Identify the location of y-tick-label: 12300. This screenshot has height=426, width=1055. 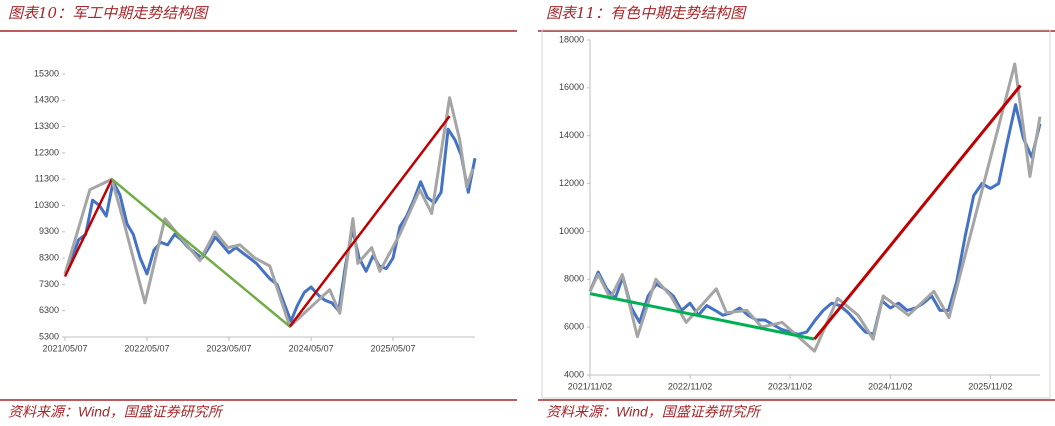
(46, 152).